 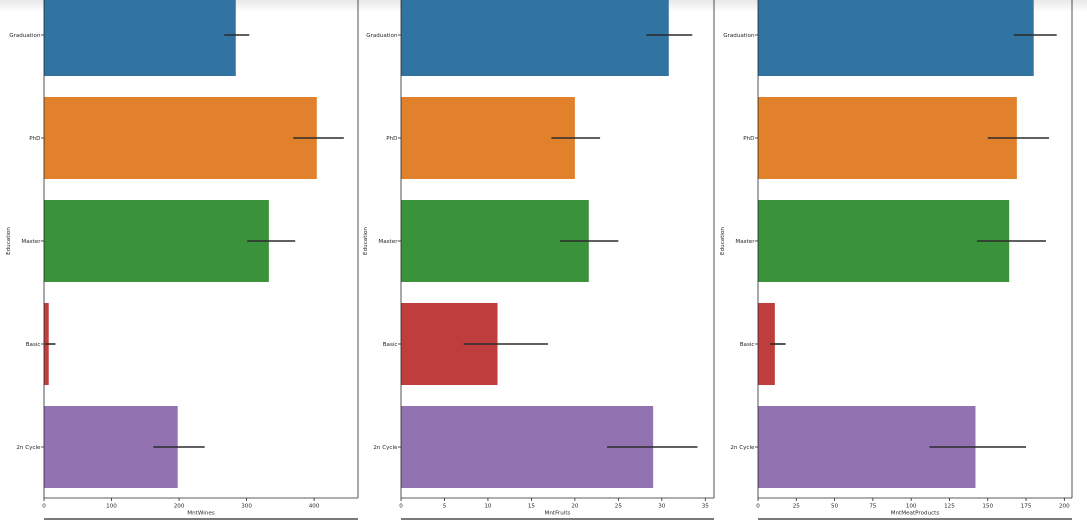 What do you see at coordinates (246, 507) in the screenshot?
I see `x-tick-label: 300` at bounding box center [246, 507].